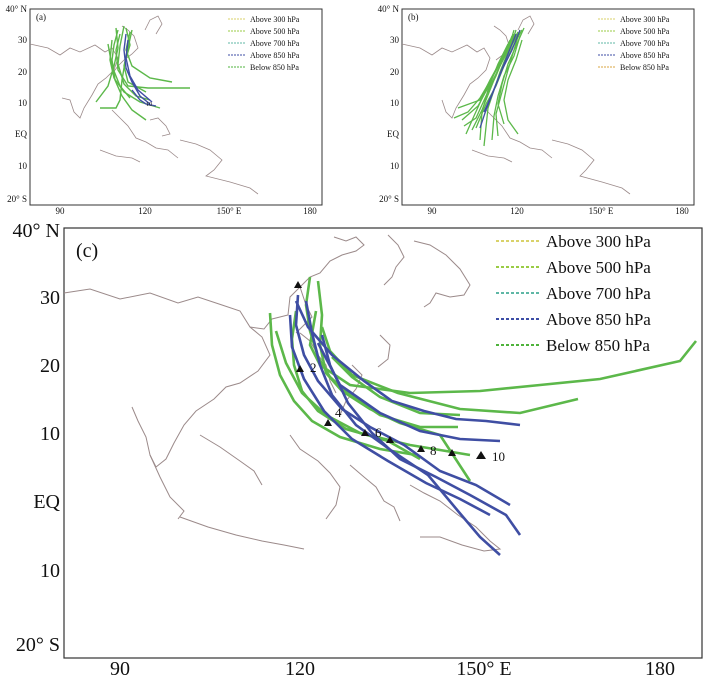 The image size is (708, 680). I want to click on panel-label: (b), so click(413, 17).